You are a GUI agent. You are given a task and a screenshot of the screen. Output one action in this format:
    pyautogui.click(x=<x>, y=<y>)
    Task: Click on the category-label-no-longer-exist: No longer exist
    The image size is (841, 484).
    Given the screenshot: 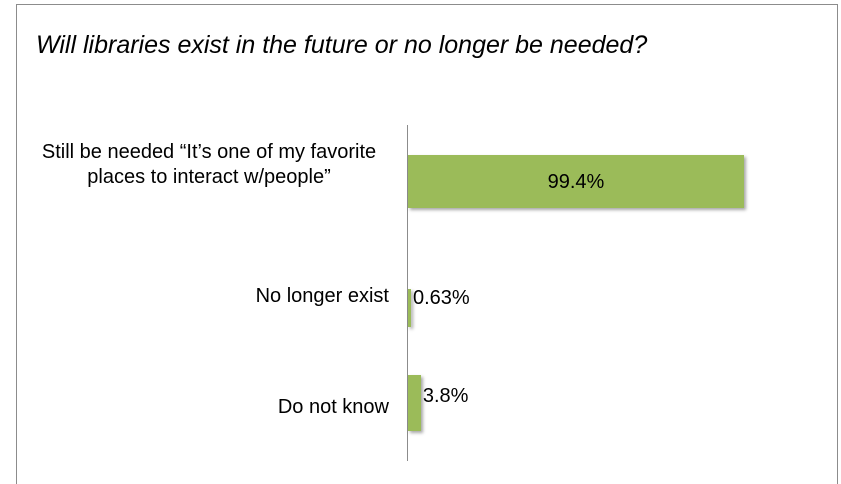 What is the action you would take?
    pyautogui.click(x=322, y=296)
    